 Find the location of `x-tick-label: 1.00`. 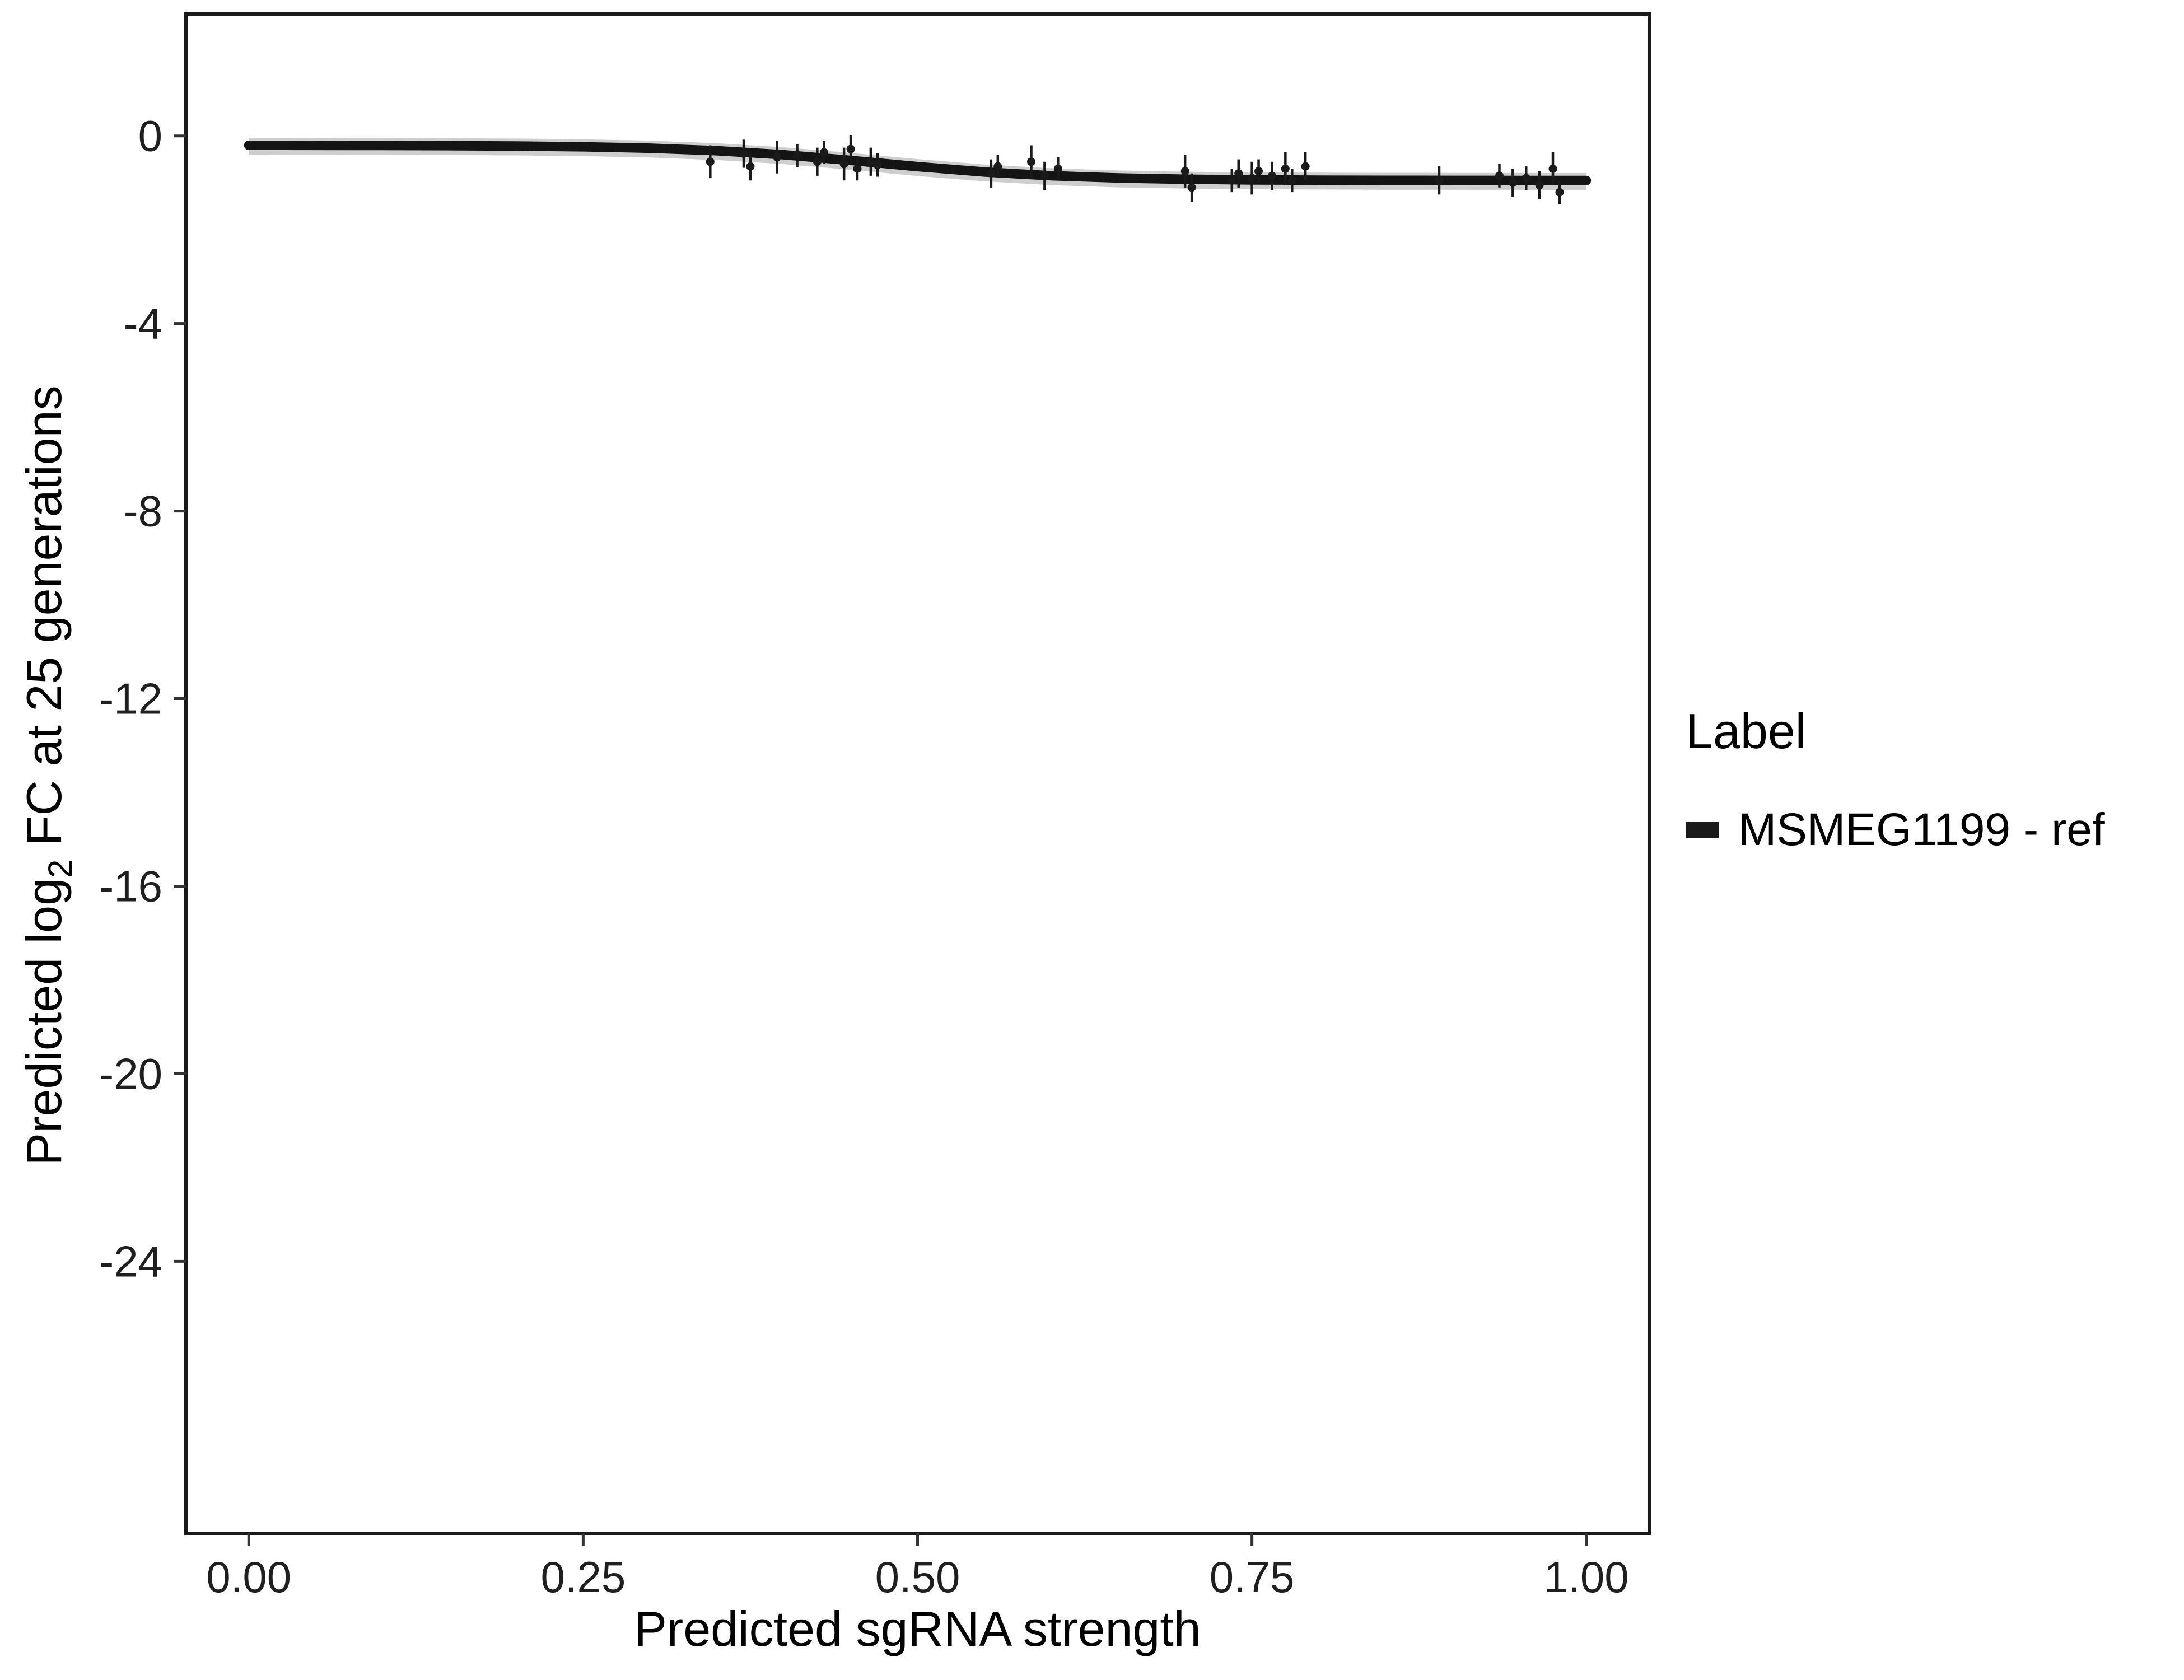

x-tick-label: 1.00 is located at coordinates (1587, 1577).